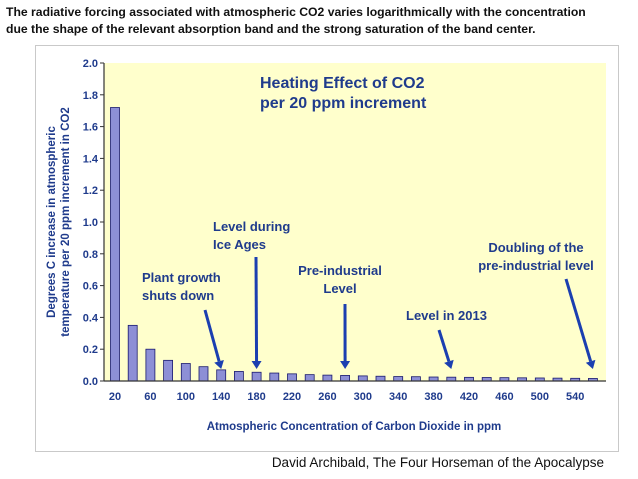 The height and width of the screenshot is (479, 638). Describe the element at coordinates (66, 221) in the screenshot. I see `y-axis-title-line-2: temperature per 20 ppm increment in CO2` at that location.